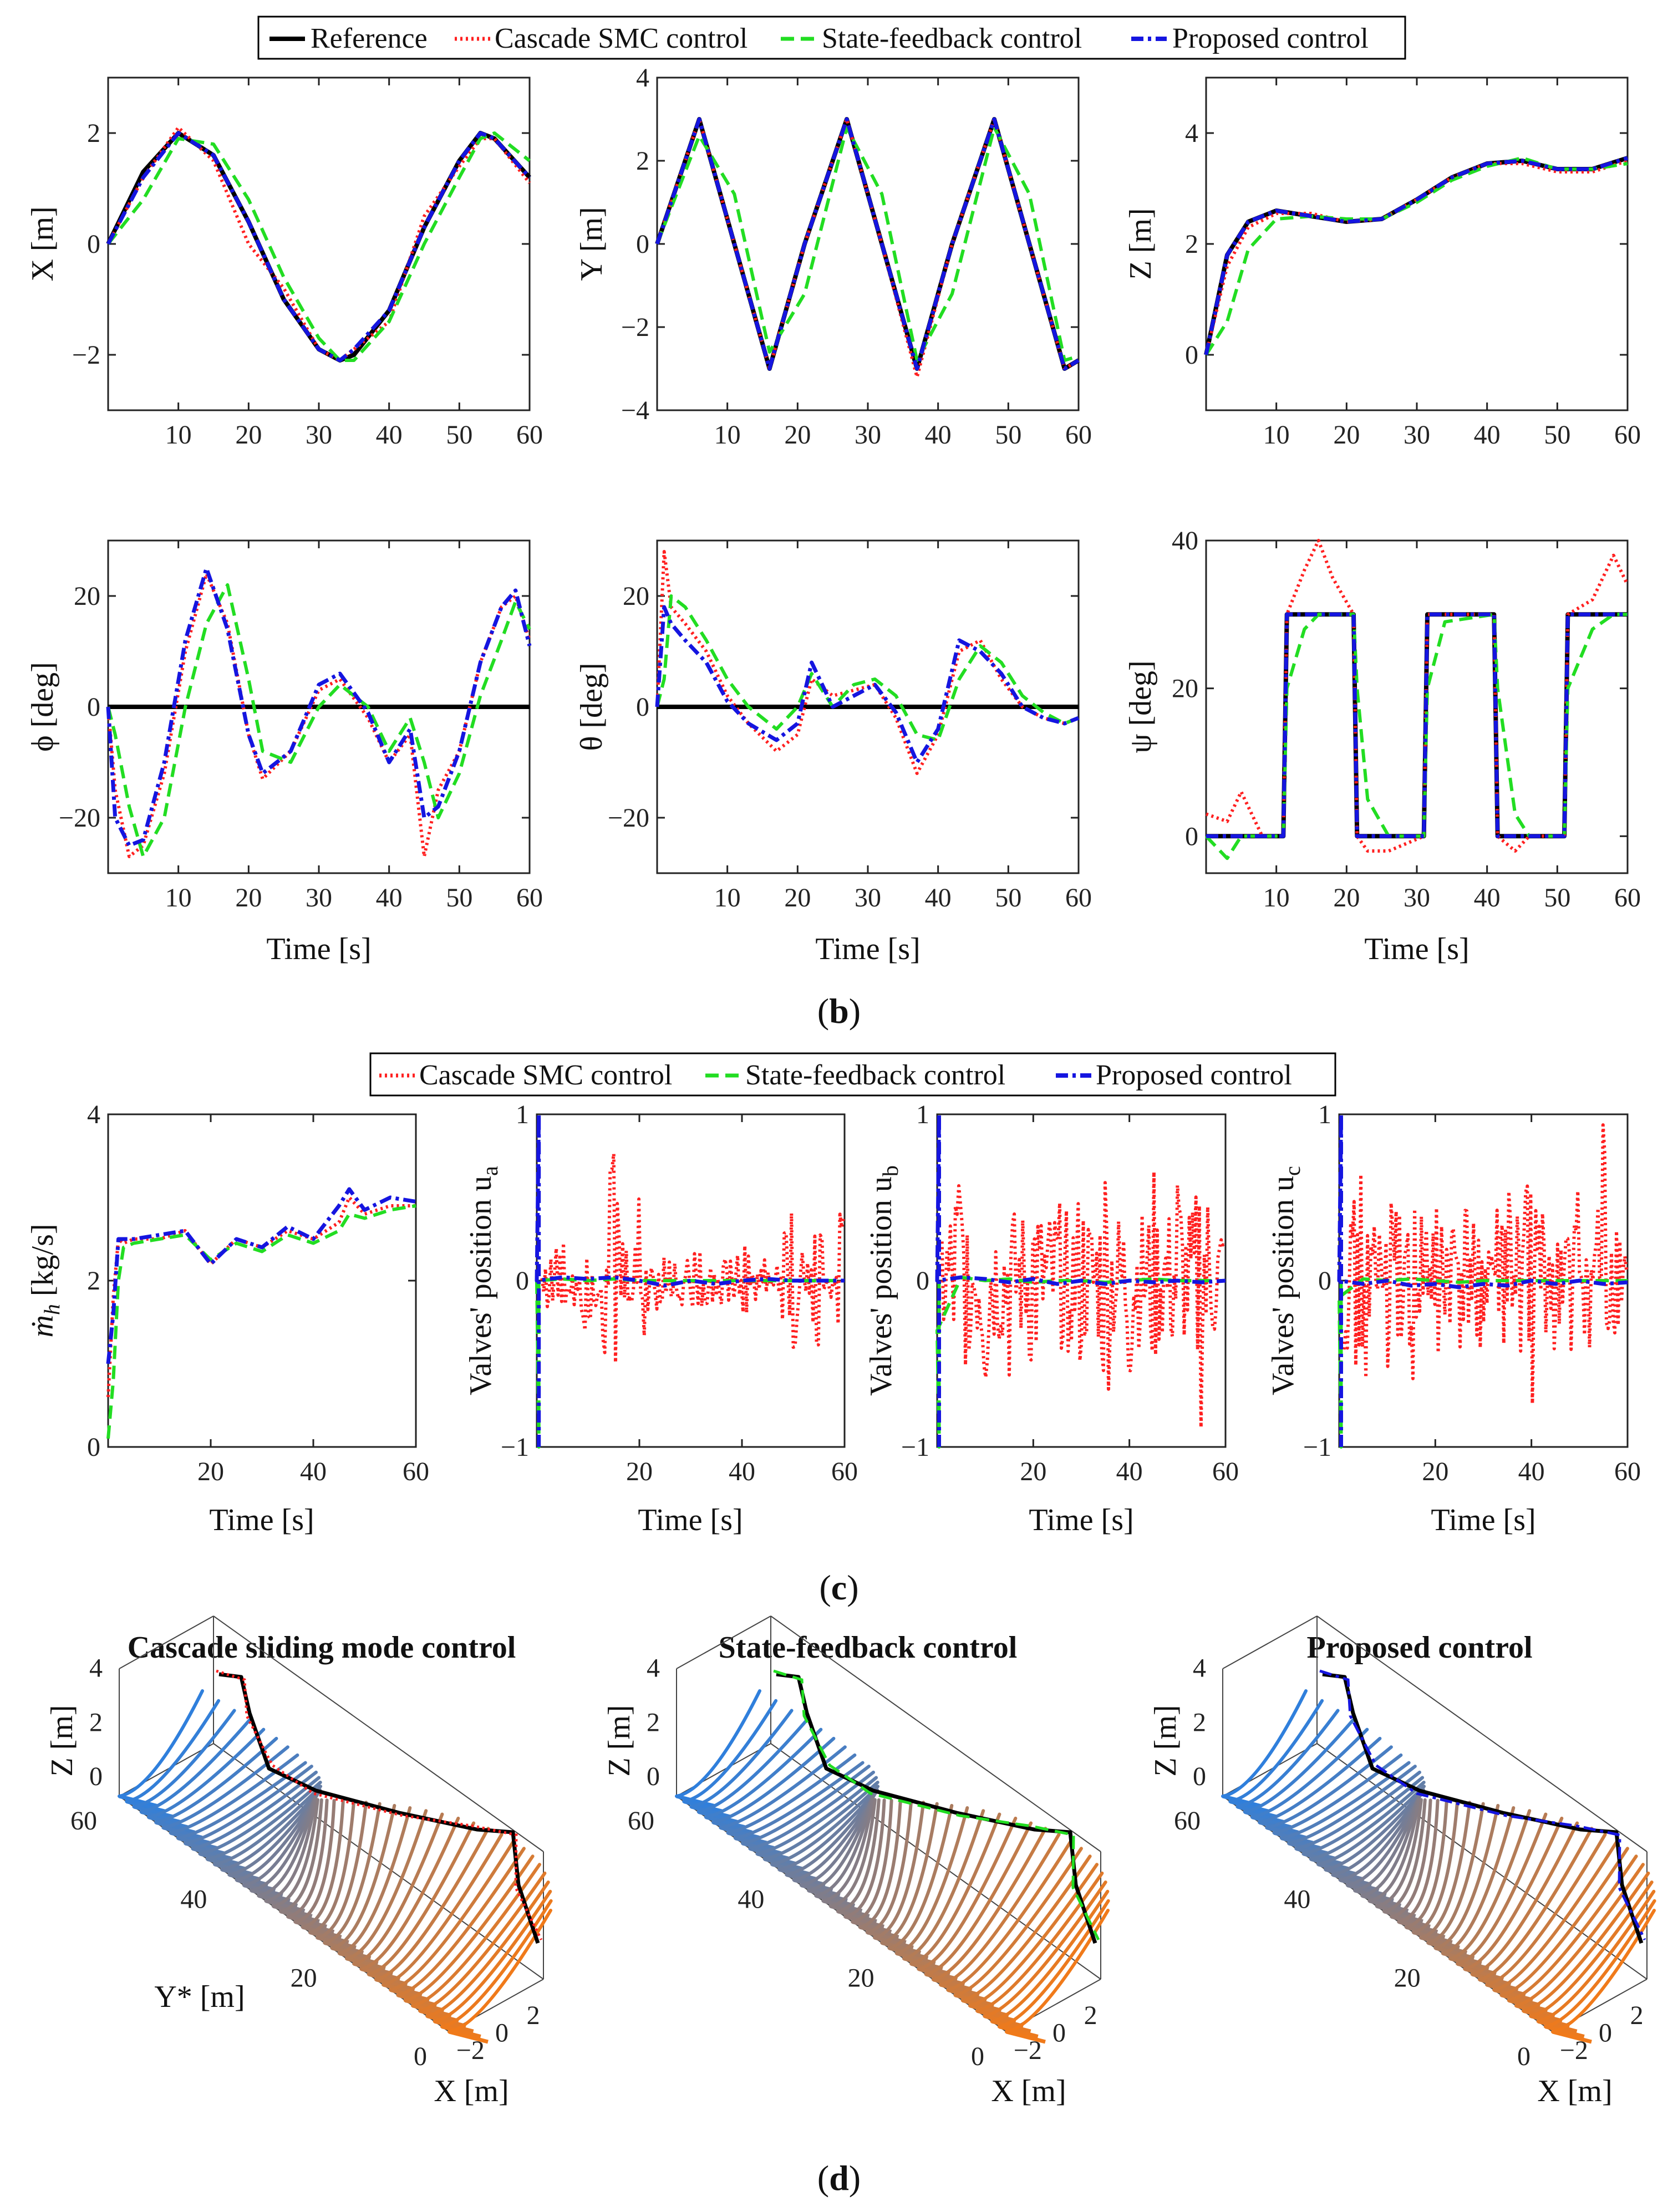 This screenshot has height=2212, width=1678. I want to click on panel-z-xtick-label: 10, so click(1276, 435).